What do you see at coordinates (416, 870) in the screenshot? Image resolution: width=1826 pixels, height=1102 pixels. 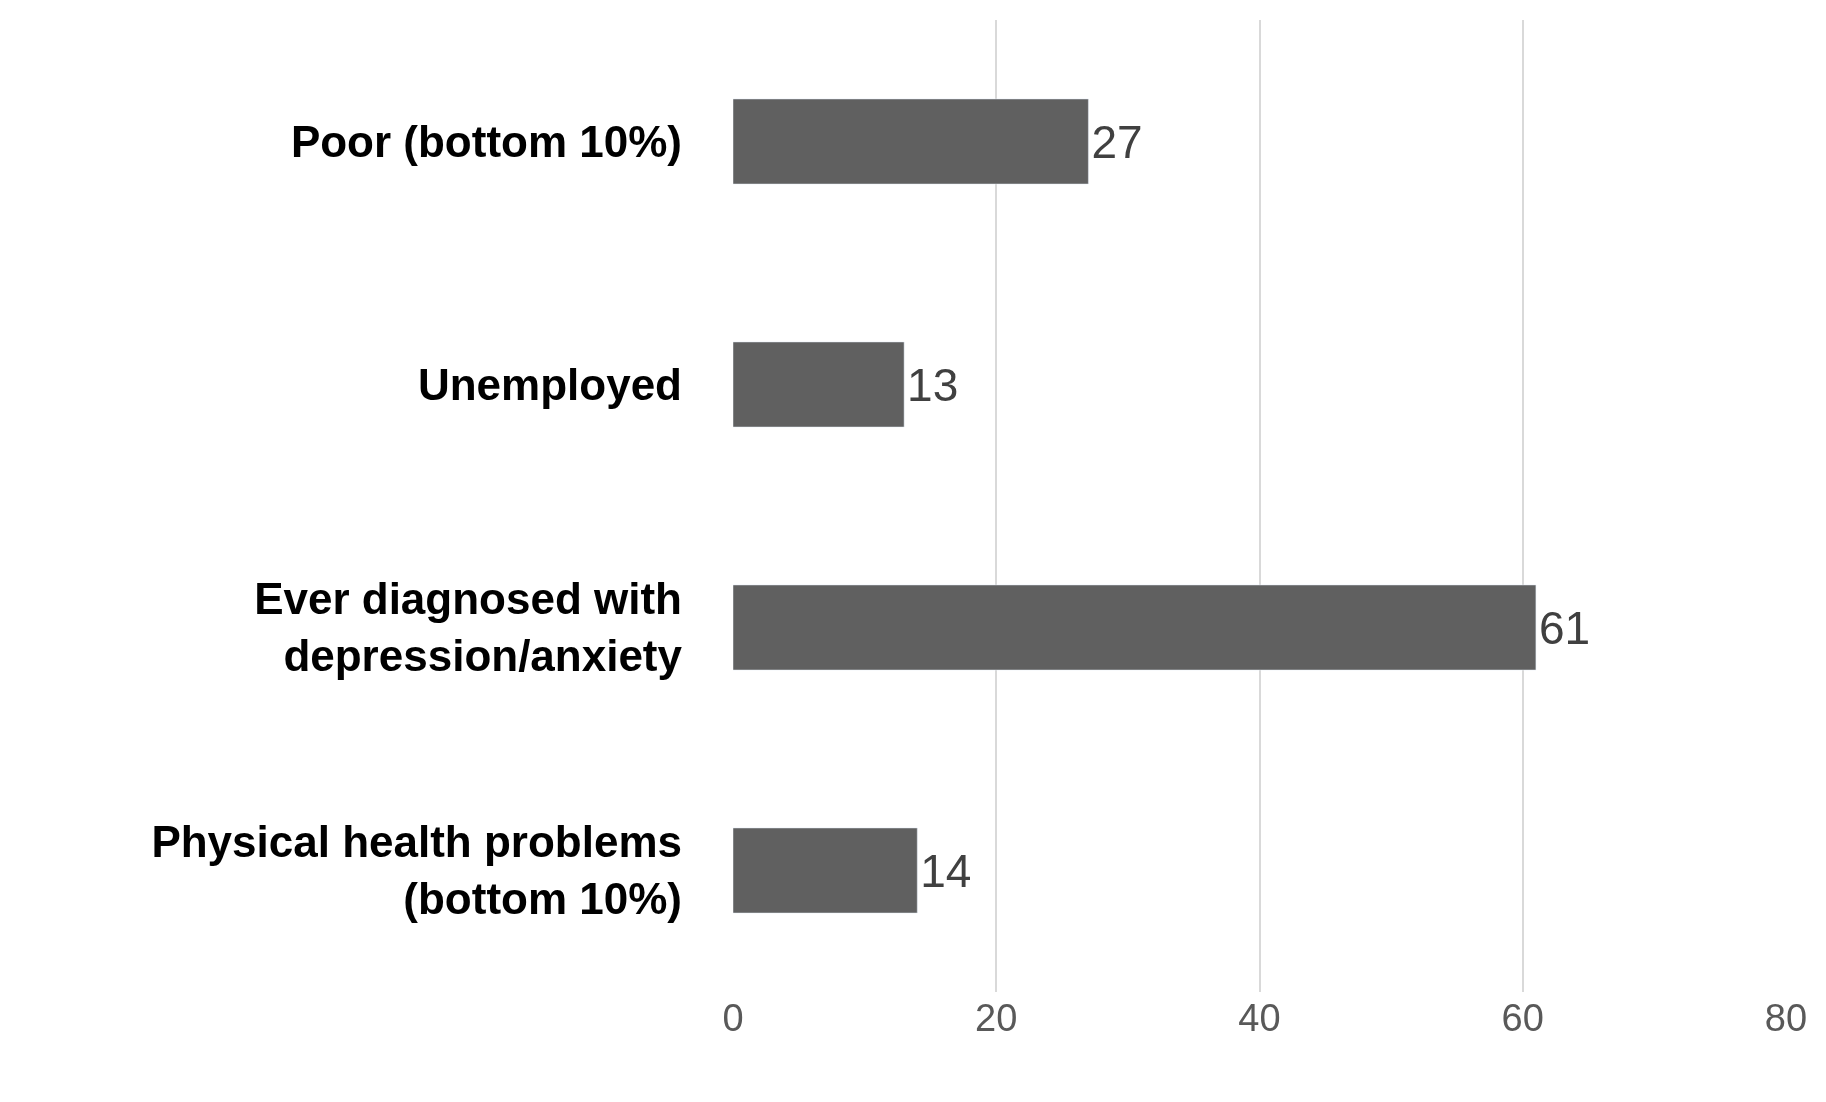 I see `y-tick-label: Physical health problems (bottom 10%)` at bounding box center [416, 870].